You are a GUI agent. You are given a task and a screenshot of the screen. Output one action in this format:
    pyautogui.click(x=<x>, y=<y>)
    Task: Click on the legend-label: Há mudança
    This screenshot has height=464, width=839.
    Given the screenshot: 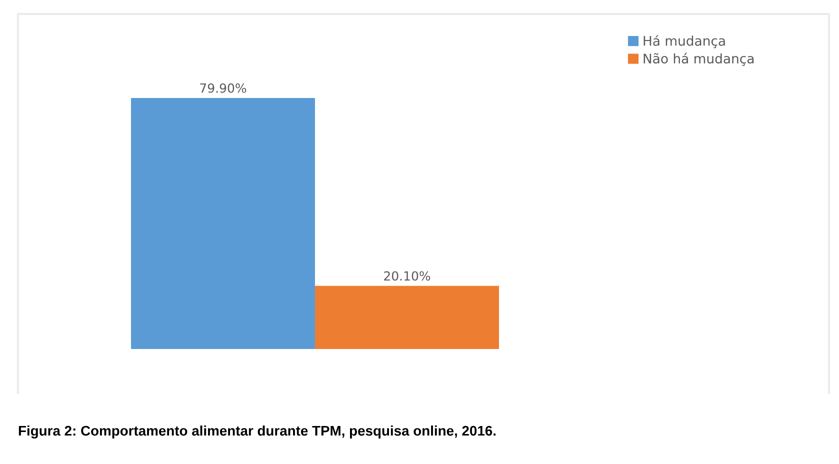 What is the action you would take?
    pyautogui.click(x=684, y=41)
    